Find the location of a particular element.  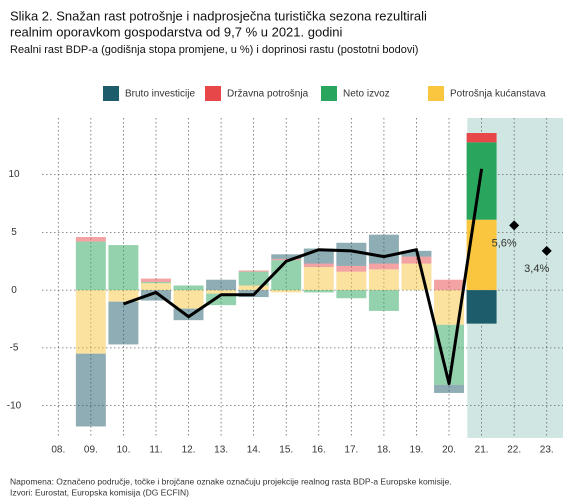

value-label: 3,4% is located at coordinates (536, 269).